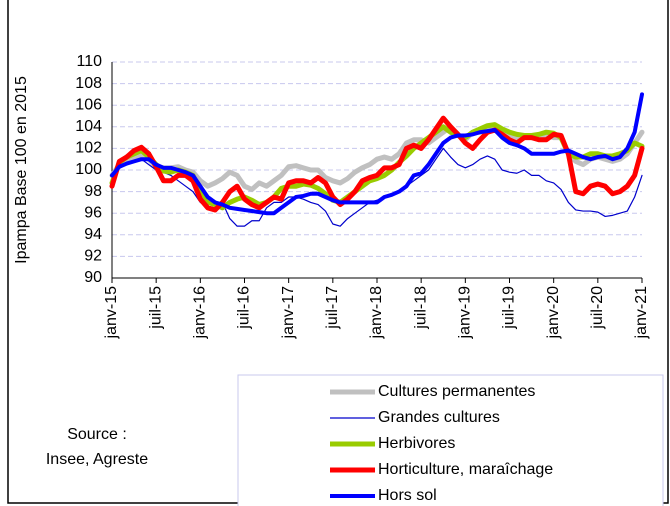 Image resolution: width=670 pixels, height=506 pixels. I want to click on x-tick-label: juil-17, so click(332, 308).